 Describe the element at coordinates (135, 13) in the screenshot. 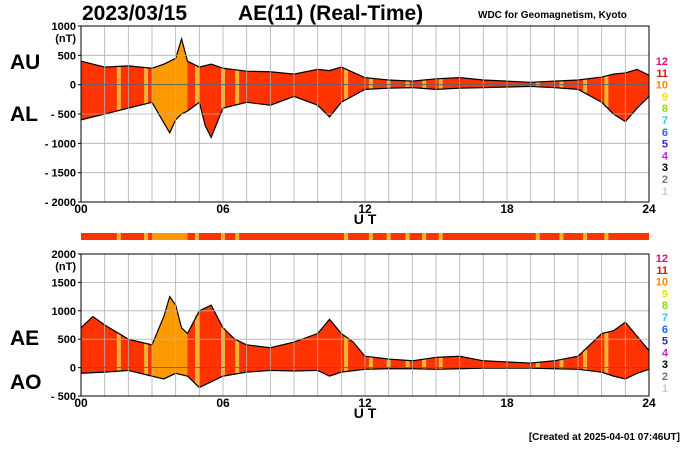

I see `date-label: 2023/03/15` at that location.